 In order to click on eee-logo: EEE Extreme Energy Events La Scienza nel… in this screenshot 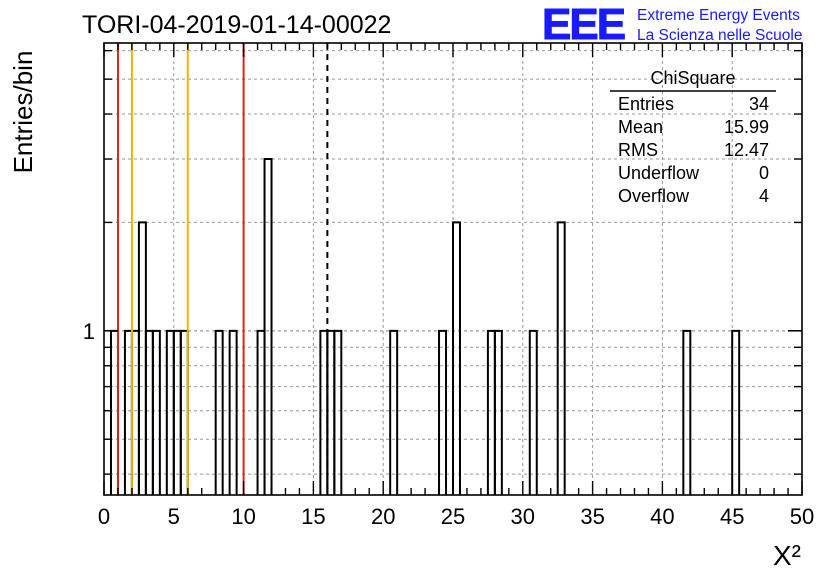, I will do `click(672, 25)`.